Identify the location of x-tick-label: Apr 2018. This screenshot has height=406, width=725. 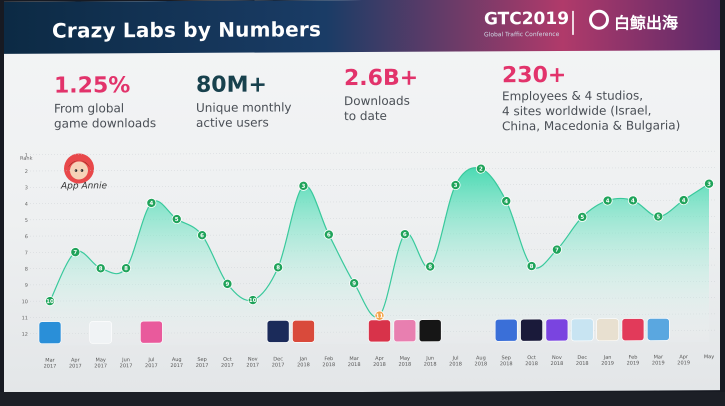
(379, 362).